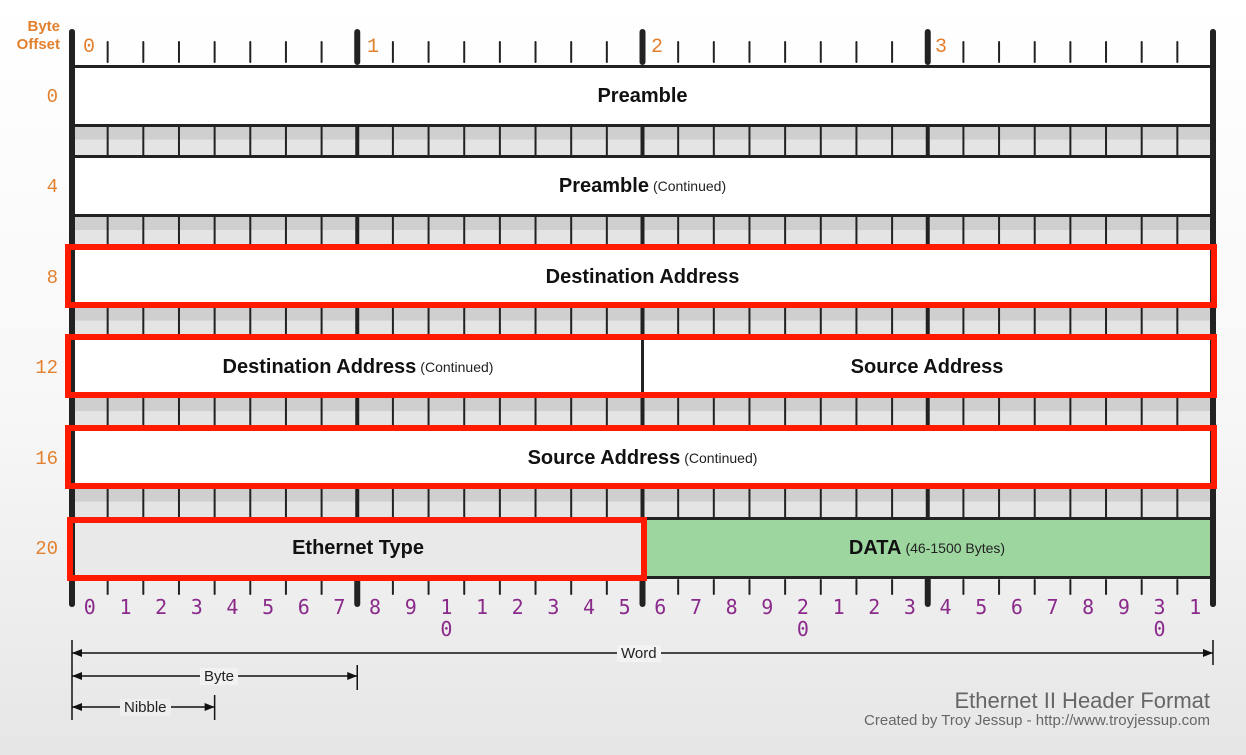 The width and height of the screenshot is (1246, 755). I want to click on top-byte-1: 1, so click(373, 47).